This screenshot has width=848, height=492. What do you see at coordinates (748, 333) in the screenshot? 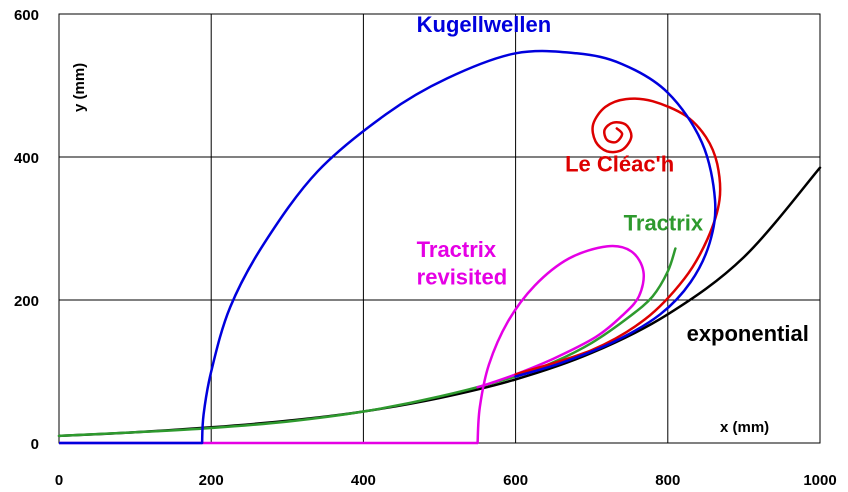
I see `annotation-exponential: exponential` at bounding box center [748, 333].